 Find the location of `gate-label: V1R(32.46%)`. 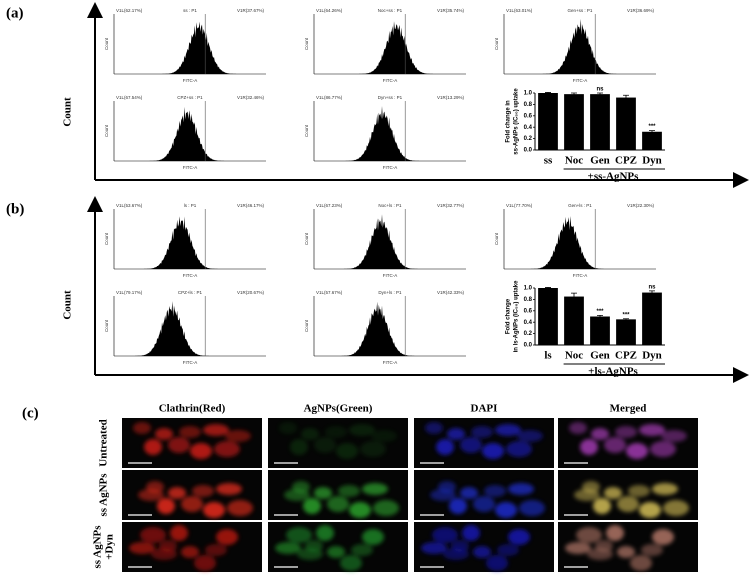

gate-label: V1R(32.46%) is located at coordinates (251, 97).